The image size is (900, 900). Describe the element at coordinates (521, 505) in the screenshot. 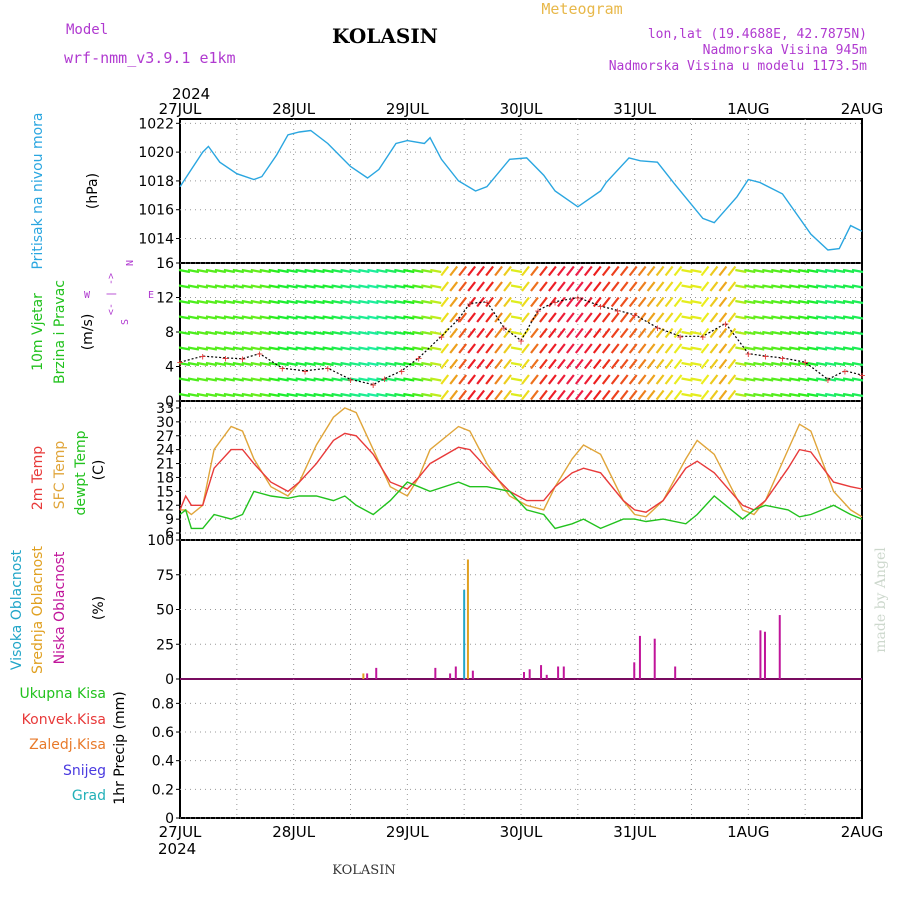

I see `dewpt-line` at that location.